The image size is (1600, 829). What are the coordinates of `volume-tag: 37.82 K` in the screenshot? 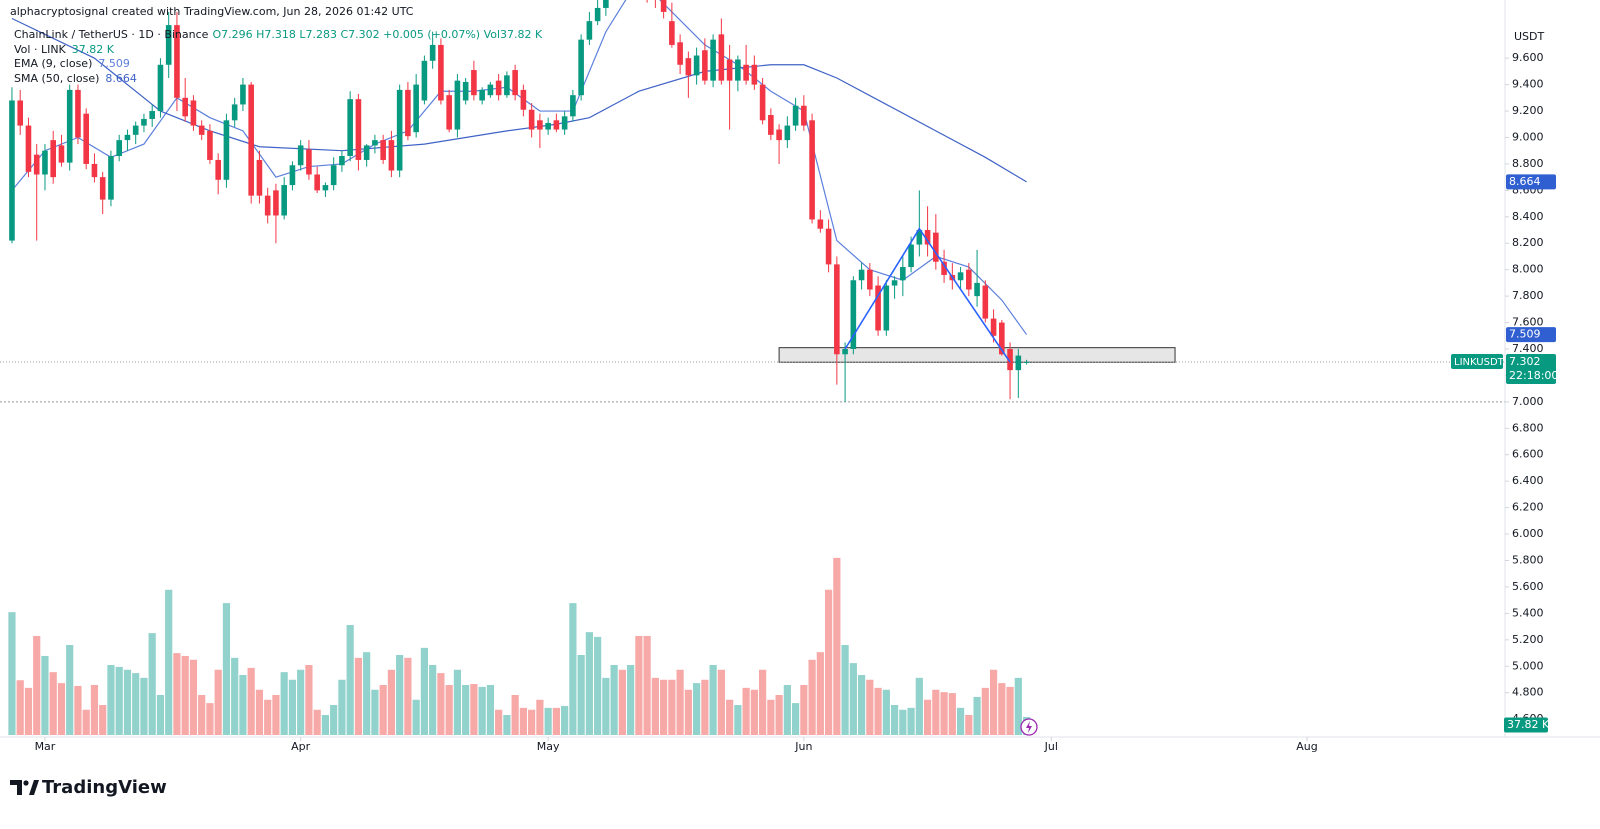 It's located at (1528, 724).